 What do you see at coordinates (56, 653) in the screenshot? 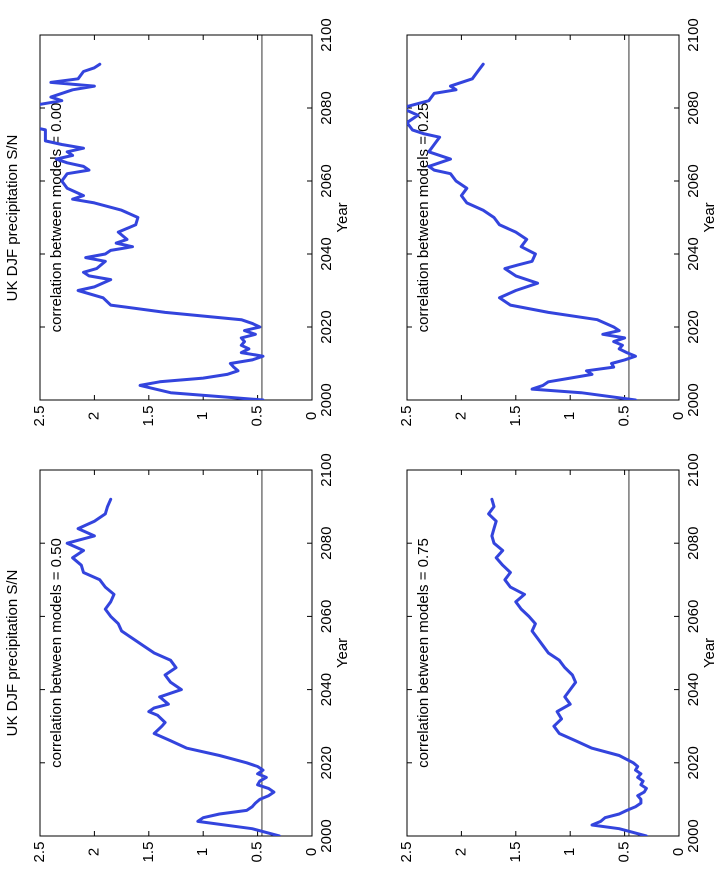
I see `chart-title: correlation between models = 0.50` at bounding box center [56, 653].